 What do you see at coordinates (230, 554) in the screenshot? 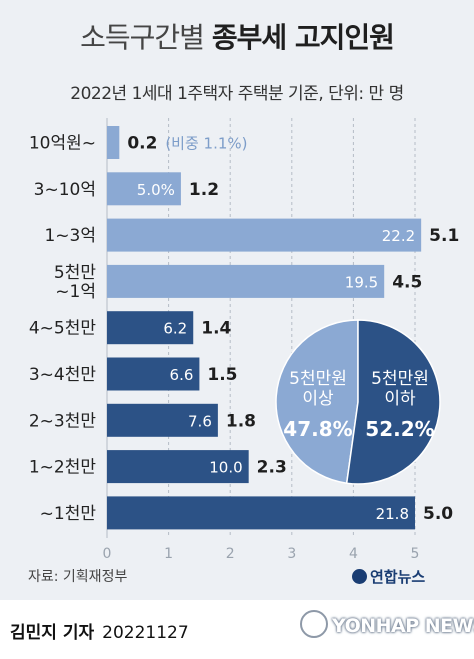
I see `x-tick-label: 2` at bounding box center [230, 554].